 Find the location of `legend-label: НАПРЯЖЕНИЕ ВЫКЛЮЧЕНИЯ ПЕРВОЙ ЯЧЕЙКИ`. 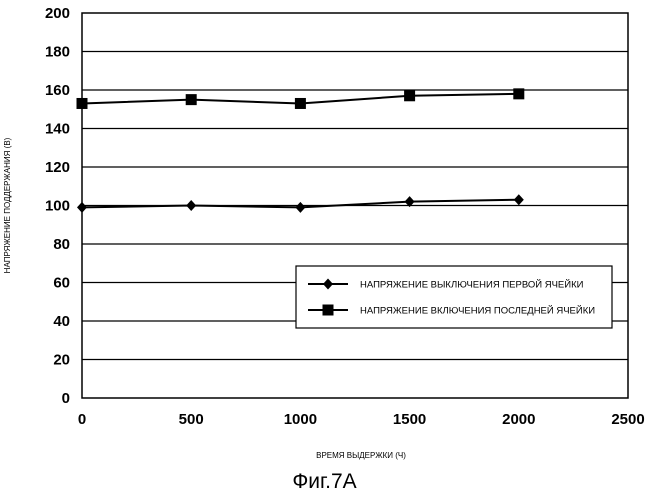

legend-label: НАПРЯЖЕНИЕ ВЫКЛЮЧЕНИЯ ПЕРВОЙ ЯЧЕЙКИ is located at coordinates (472, 285).